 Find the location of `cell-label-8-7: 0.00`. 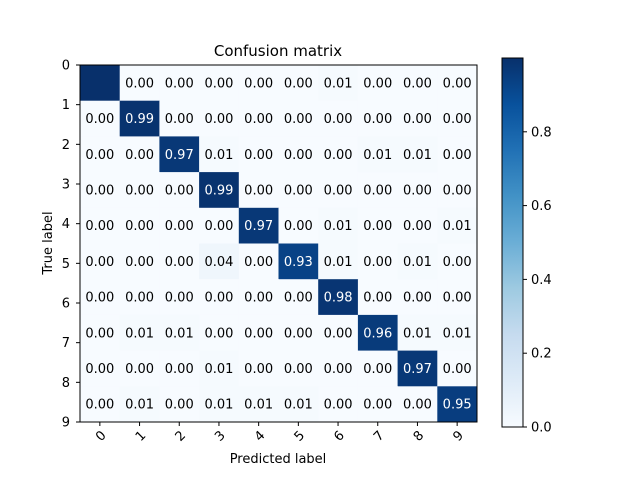

cell-label-8-7: 0.00 is located at coordinates (377, 369).